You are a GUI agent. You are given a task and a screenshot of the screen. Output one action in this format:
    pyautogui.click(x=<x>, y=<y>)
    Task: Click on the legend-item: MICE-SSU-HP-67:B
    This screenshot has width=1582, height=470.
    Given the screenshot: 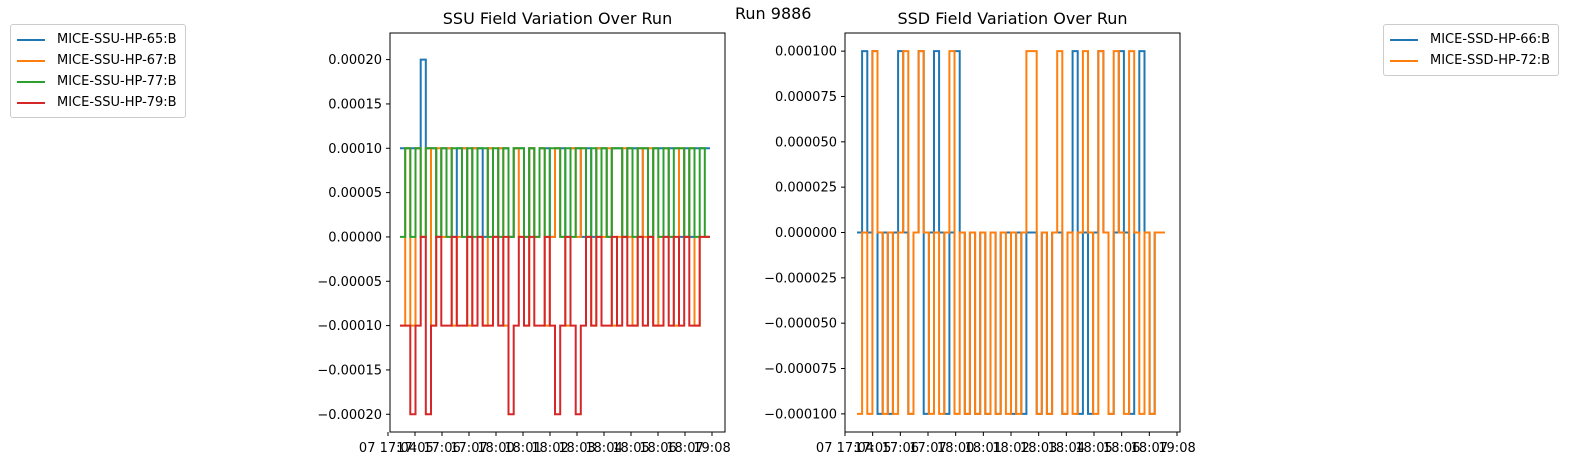 What is the action you would take?
    pyautogui.click(x=97, y=60)
    